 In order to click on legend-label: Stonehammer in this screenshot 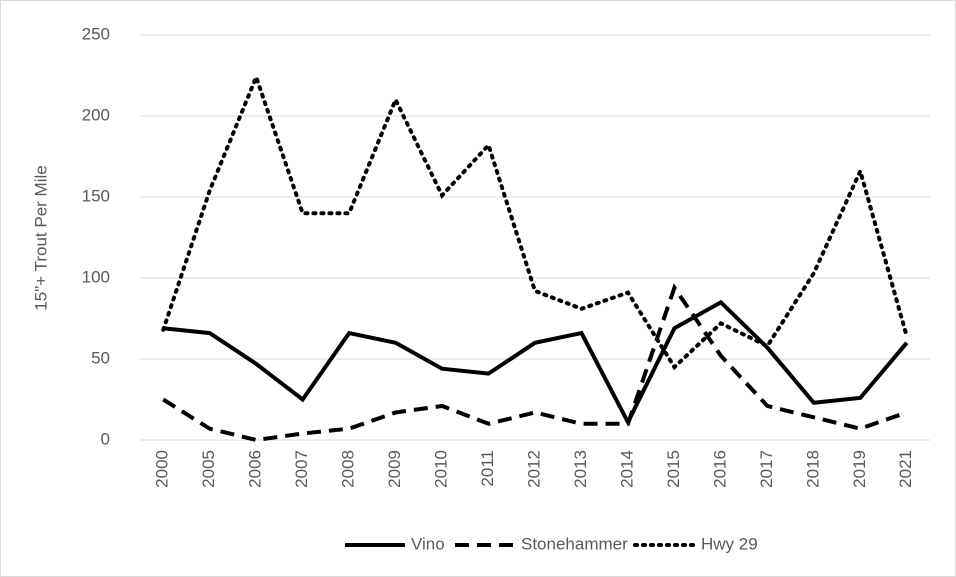, I will do `click(574, 543)`.